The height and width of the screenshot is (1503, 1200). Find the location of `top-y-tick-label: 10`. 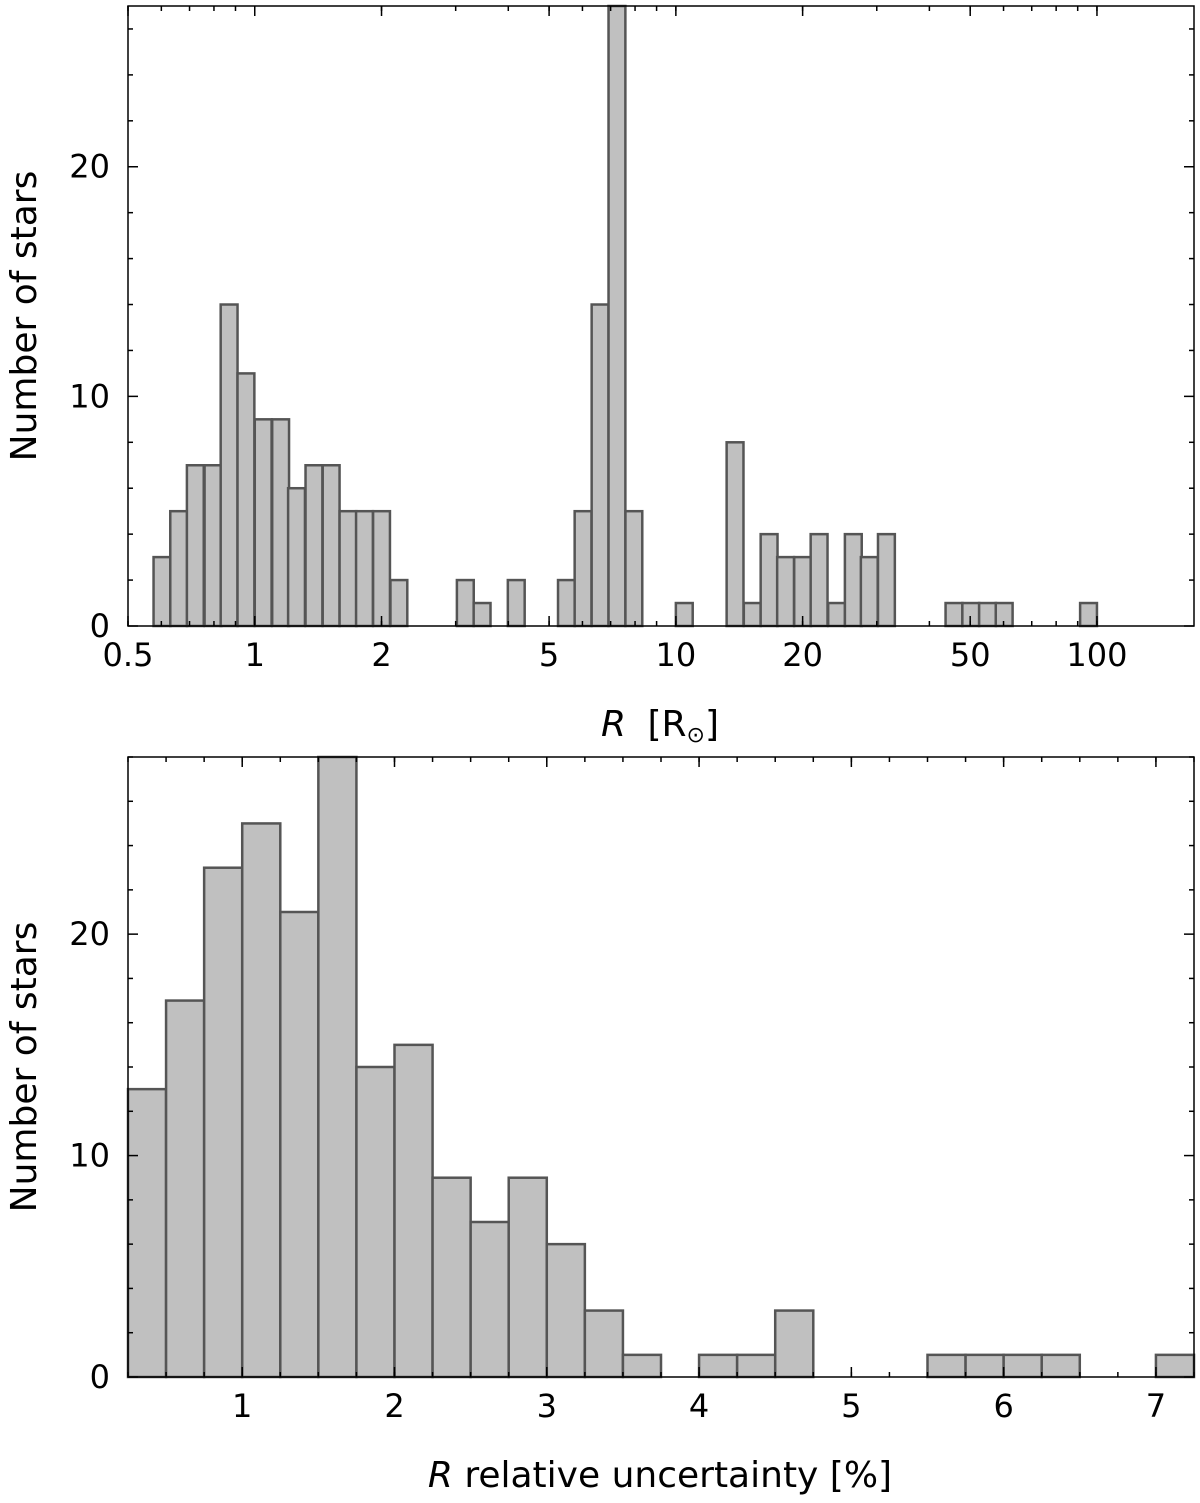

top-y-tick-label: 10 is located at coordinates (89, 396).